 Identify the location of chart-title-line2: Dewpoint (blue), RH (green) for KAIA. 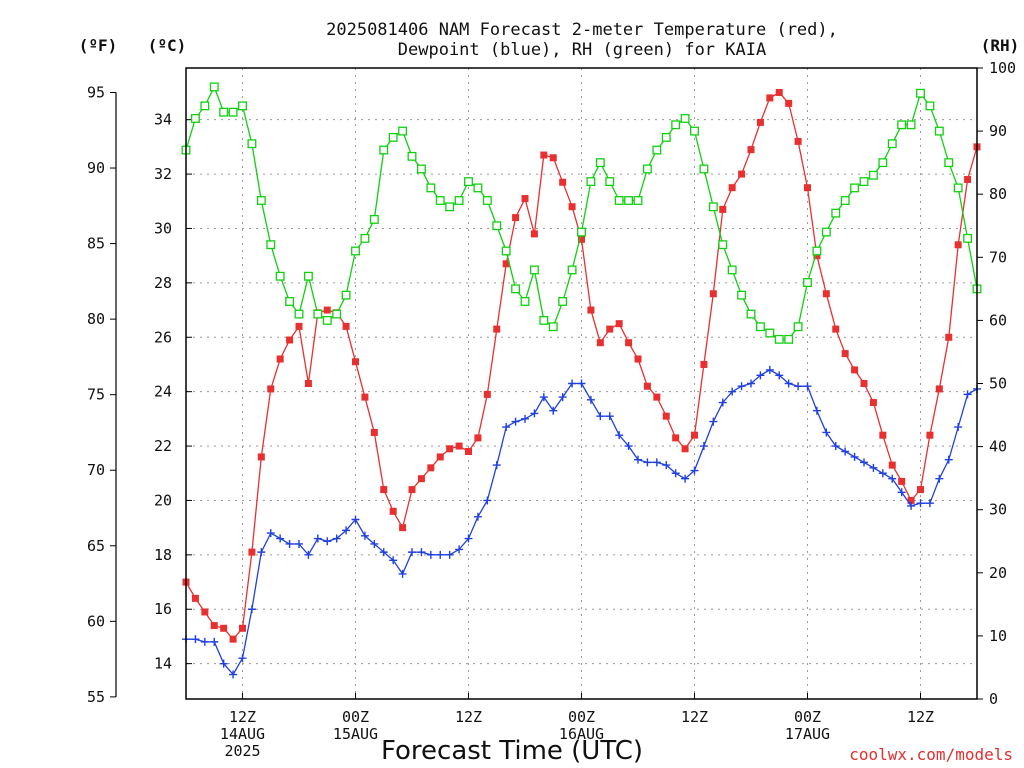
(582, 50).